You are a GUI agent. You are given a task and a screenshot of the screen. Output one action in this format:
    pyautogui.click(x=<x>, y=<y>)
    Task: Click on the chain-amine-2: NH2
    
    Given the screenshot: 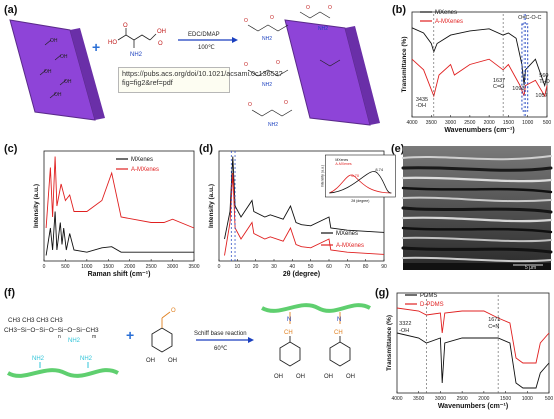 What is the action you would take?
    pyautogui.click(x=86, y=359)
    